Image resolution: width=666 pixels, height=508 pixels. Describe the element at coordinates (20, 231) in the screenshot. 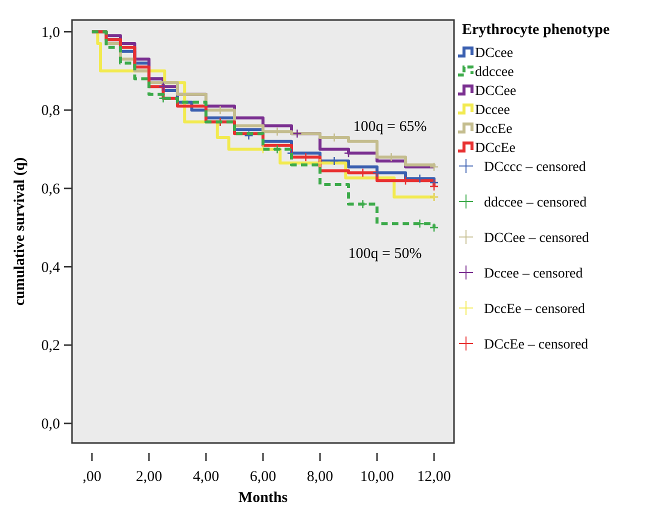

I see `y-axis-title: cumulative survival (q)` at that location.